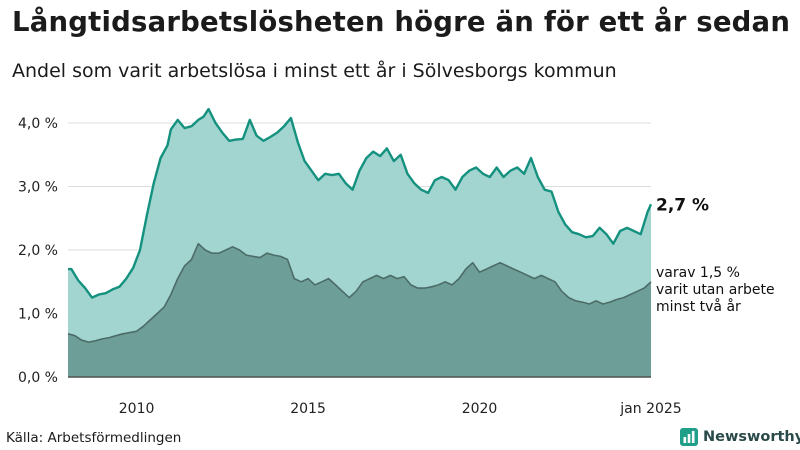 This screenshot has width=800, height=450. Describe the element at coordinates (38, 378) in the screenshot. I see `y-tick-label: 0,0 %` at that location.